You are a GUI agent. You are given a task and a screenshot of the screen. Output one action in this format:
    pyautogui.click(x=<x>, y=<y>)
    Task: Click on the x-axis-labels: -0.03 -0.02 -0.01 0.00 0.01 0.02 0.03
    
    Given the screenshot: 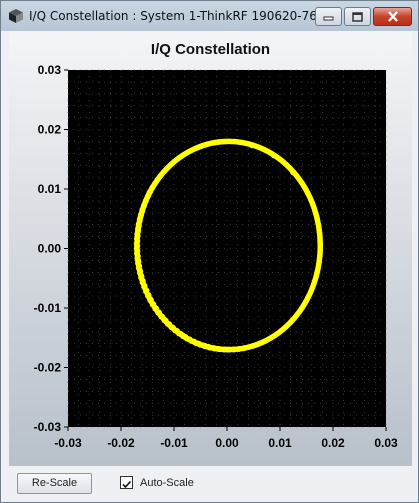 What is the action you would take?
    pyautogui.click(x=226, y=443)
    